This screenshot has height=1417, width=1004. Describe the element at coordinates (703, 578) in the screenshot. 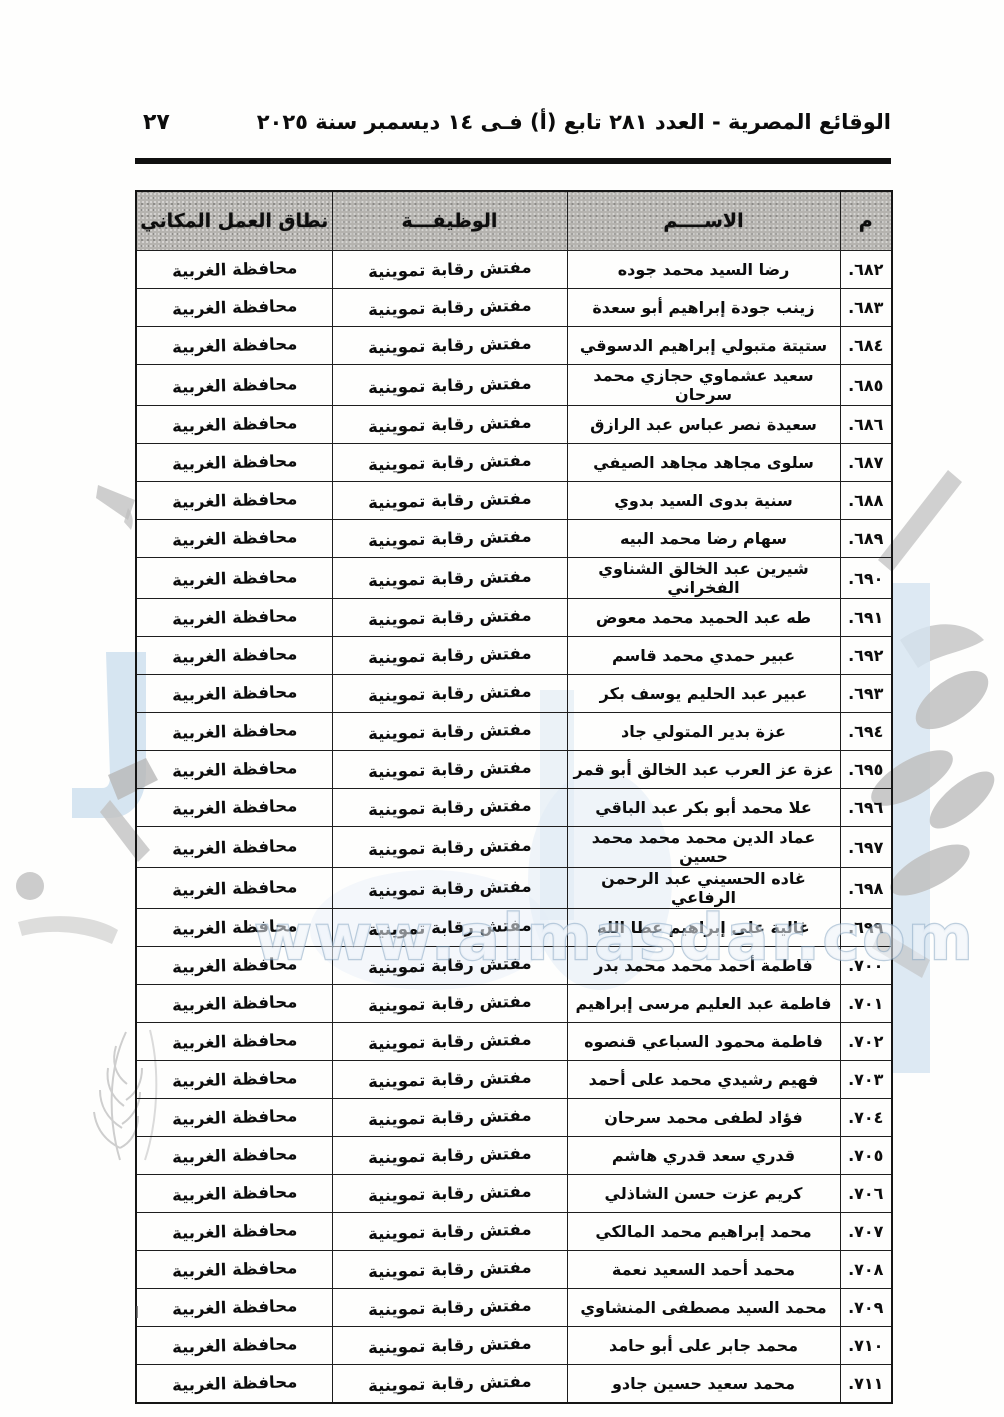

I see `person-name: شيرين عبد الخالق الشناوي الفخراني` at that location.